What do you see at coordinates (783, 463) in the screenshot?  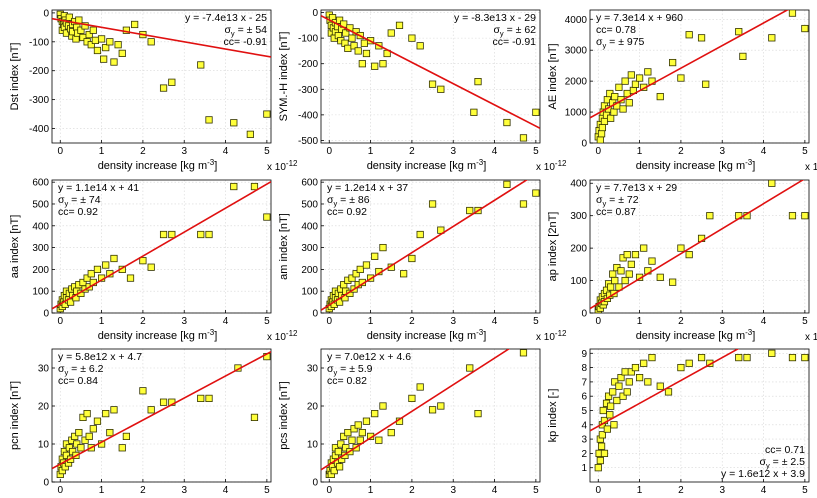 I see `annotation-text: σy = ± 2.5` at bounding box center [783, 463].